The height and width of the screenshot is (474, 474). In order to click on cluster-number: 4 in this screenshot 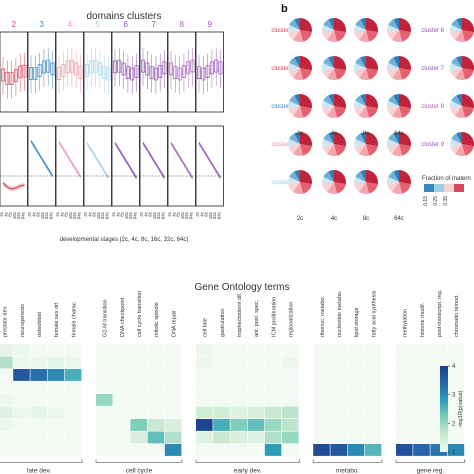, I will do `click(70, 24)`.